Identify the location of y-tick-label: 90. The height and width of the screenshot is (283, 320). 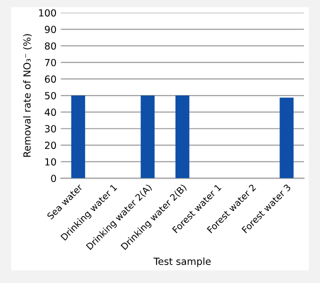
(50, 30).